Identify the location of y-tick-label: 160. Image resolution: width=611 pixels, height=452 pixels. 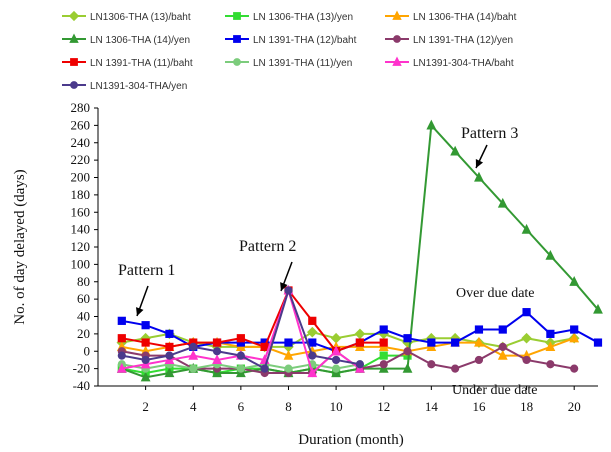
(81, 211).